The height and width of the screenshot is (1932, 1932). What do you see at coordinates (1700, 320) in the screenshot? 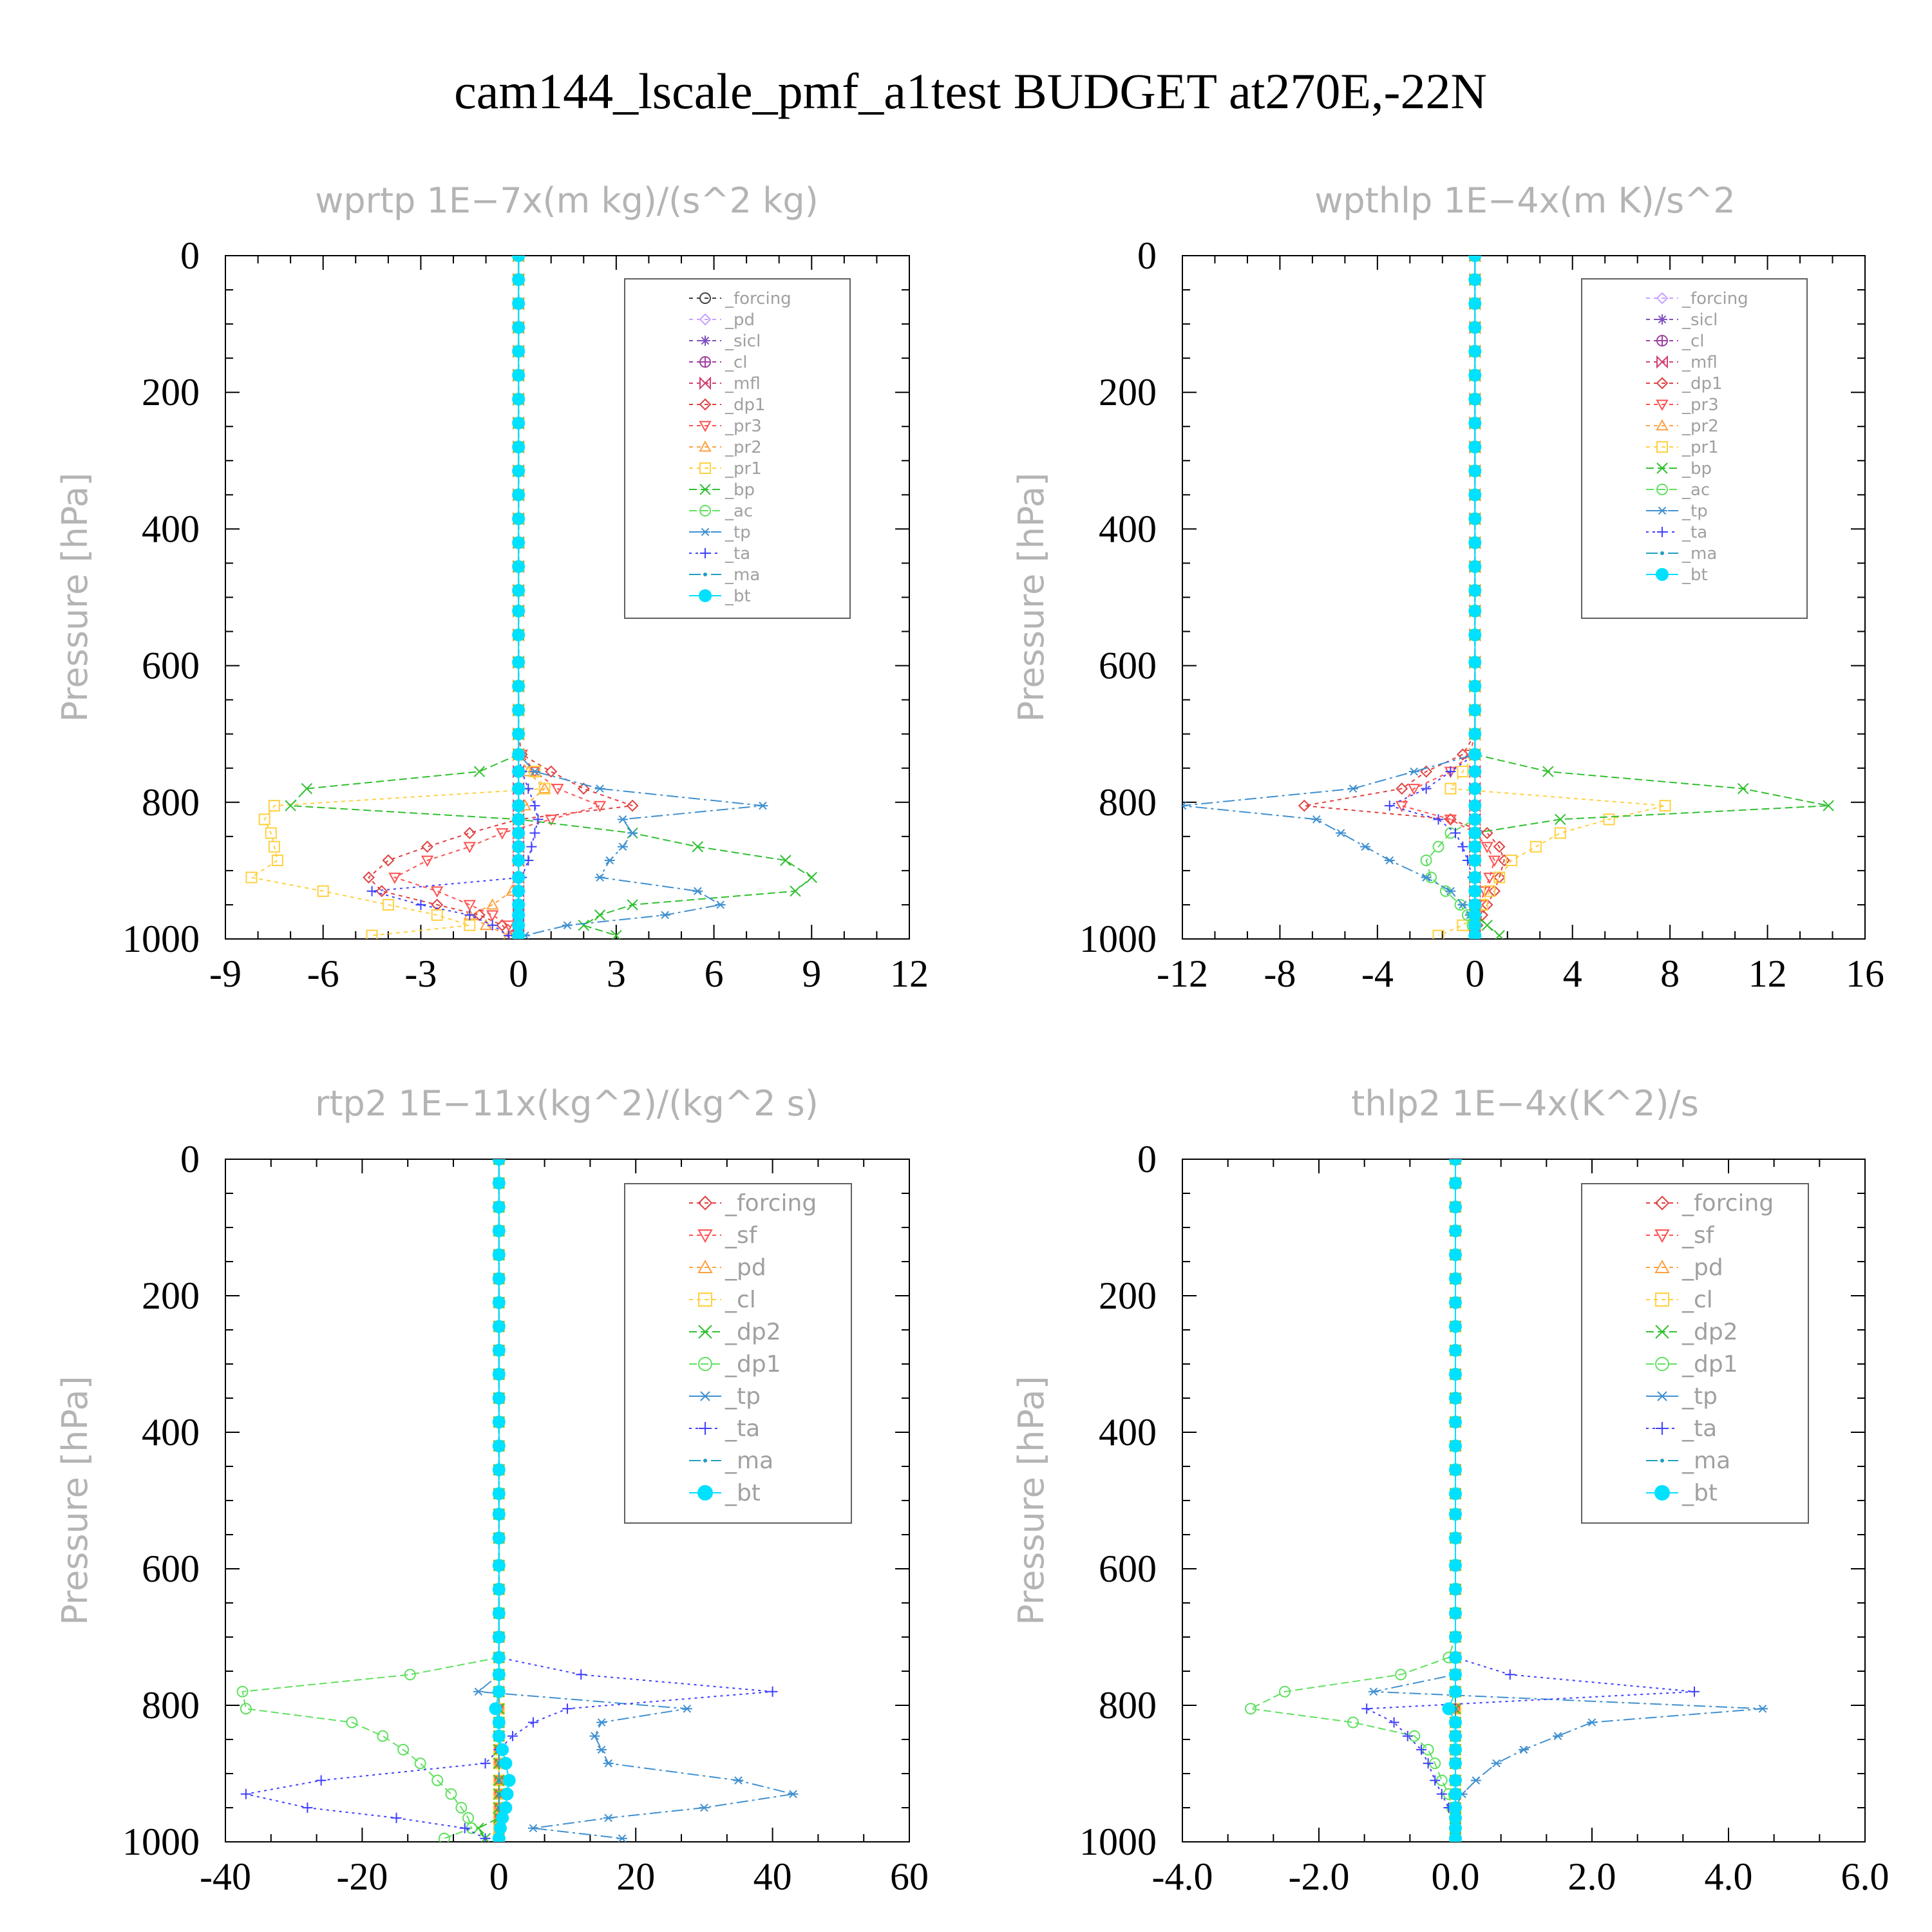
I see `legend-label: _sicl` at bounding box center [1700, 320].